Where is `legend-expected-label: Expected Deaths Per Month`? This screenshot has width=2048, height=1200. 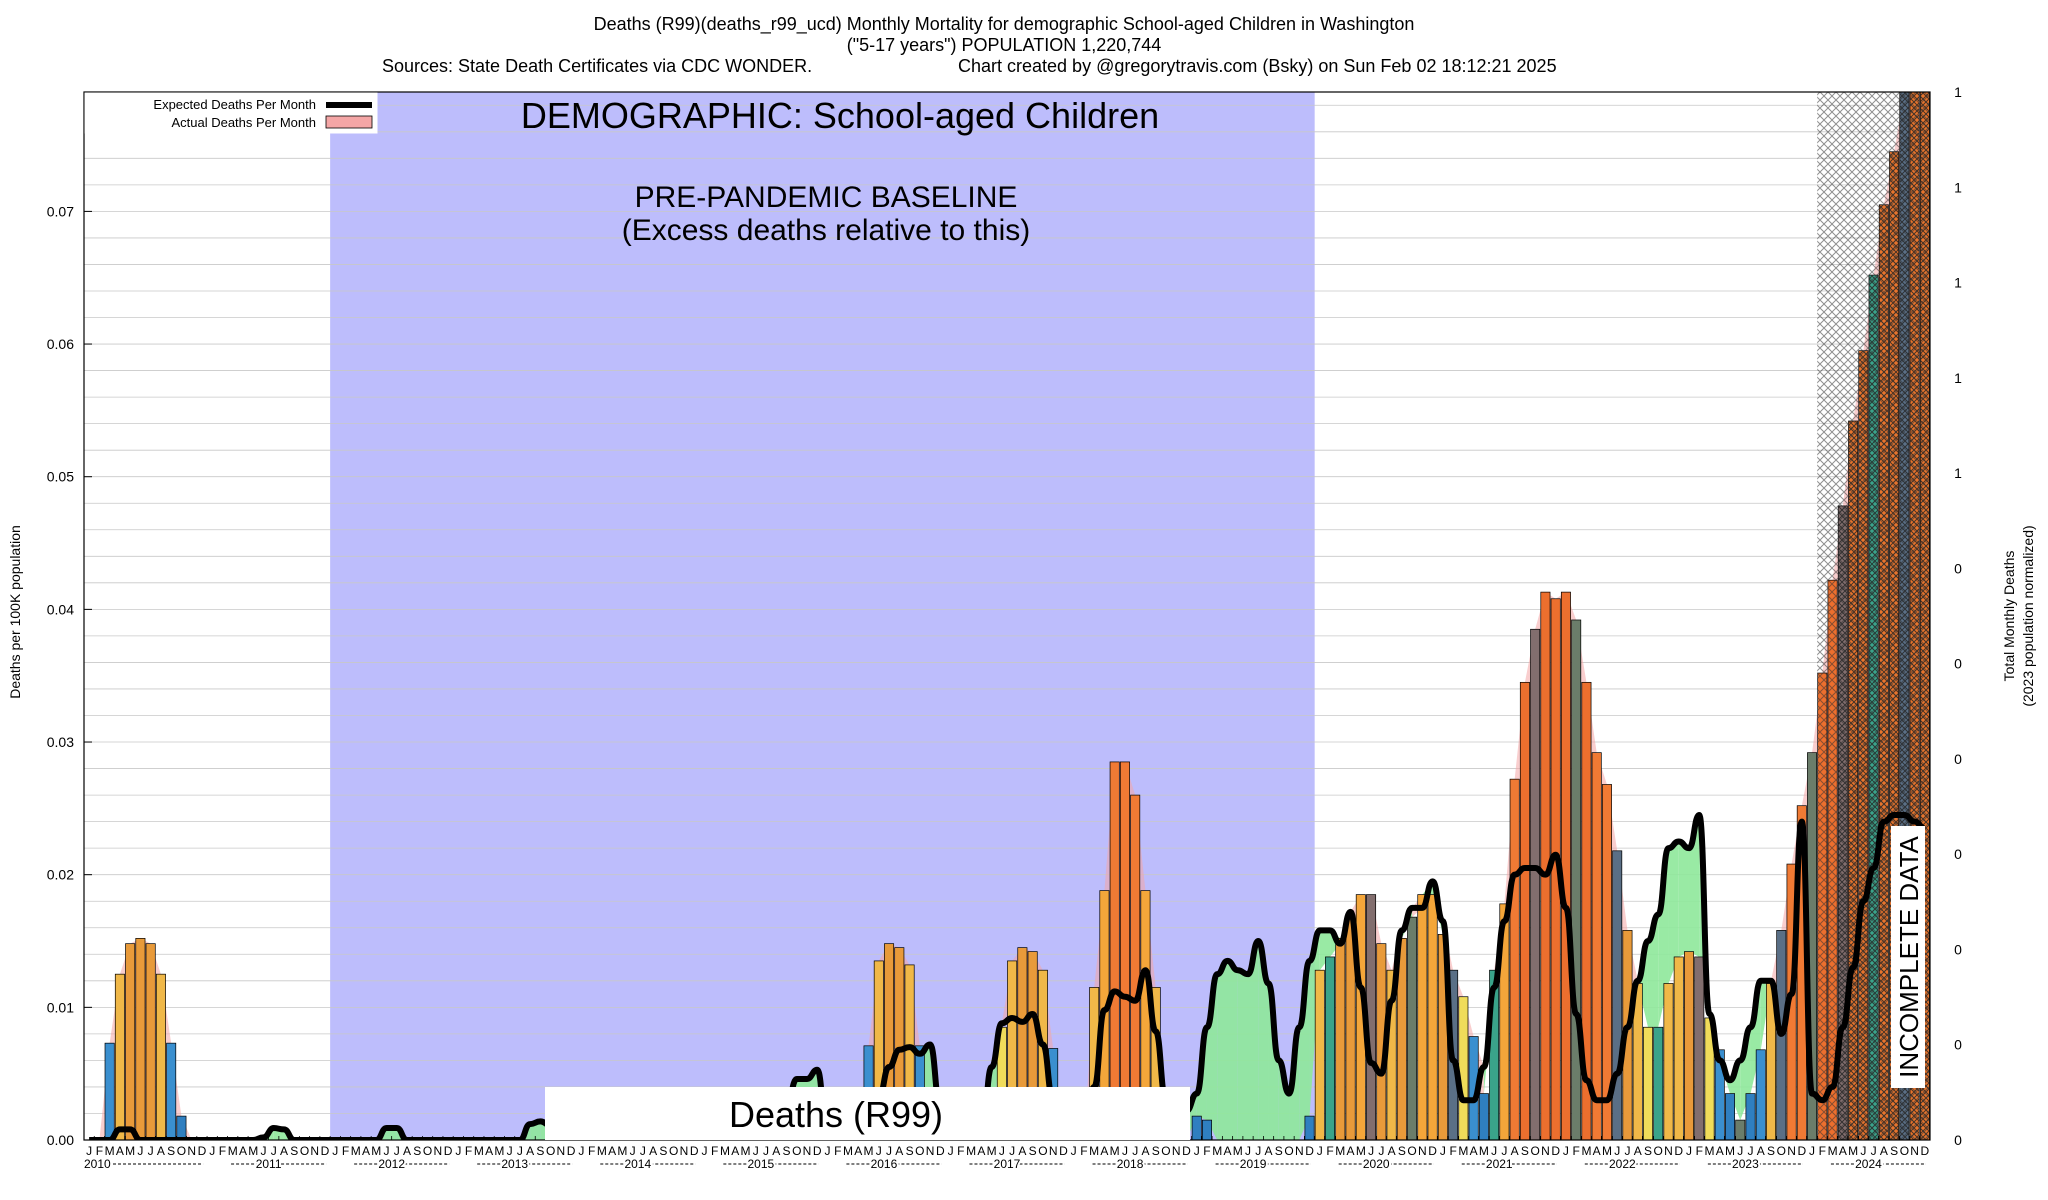
legend-expected-label: Expected Deaths Per Month is located at coordinates (234, 104).